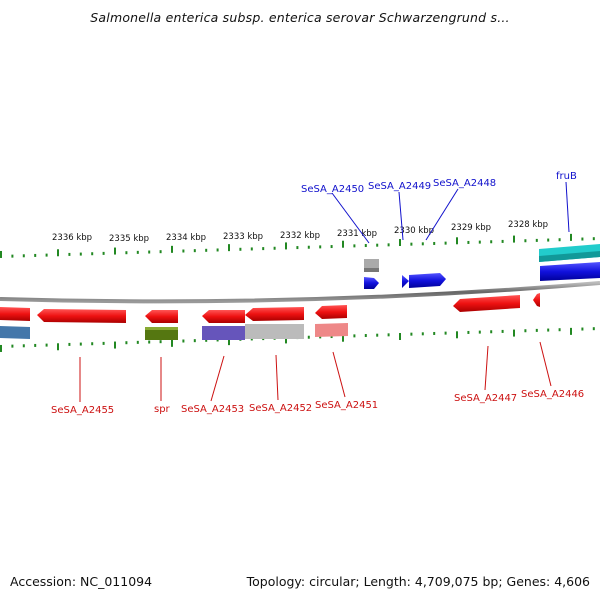 This screenshot has width=600, height=600. What do you see at coordinates (357, 234) in the screenshot?
I see `scale-label: 2331 kbp` at bounding box center [357, 234].